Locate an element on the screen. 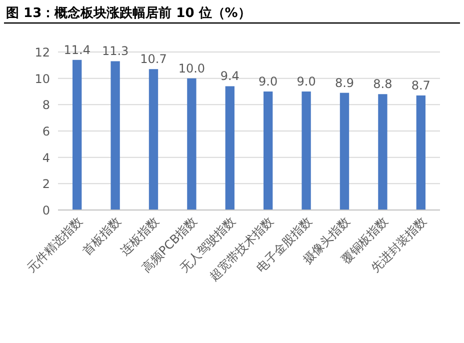 The width and height of the screenshot is (464, 343). data-label: 8.7 is located at coordinates (420, 85).